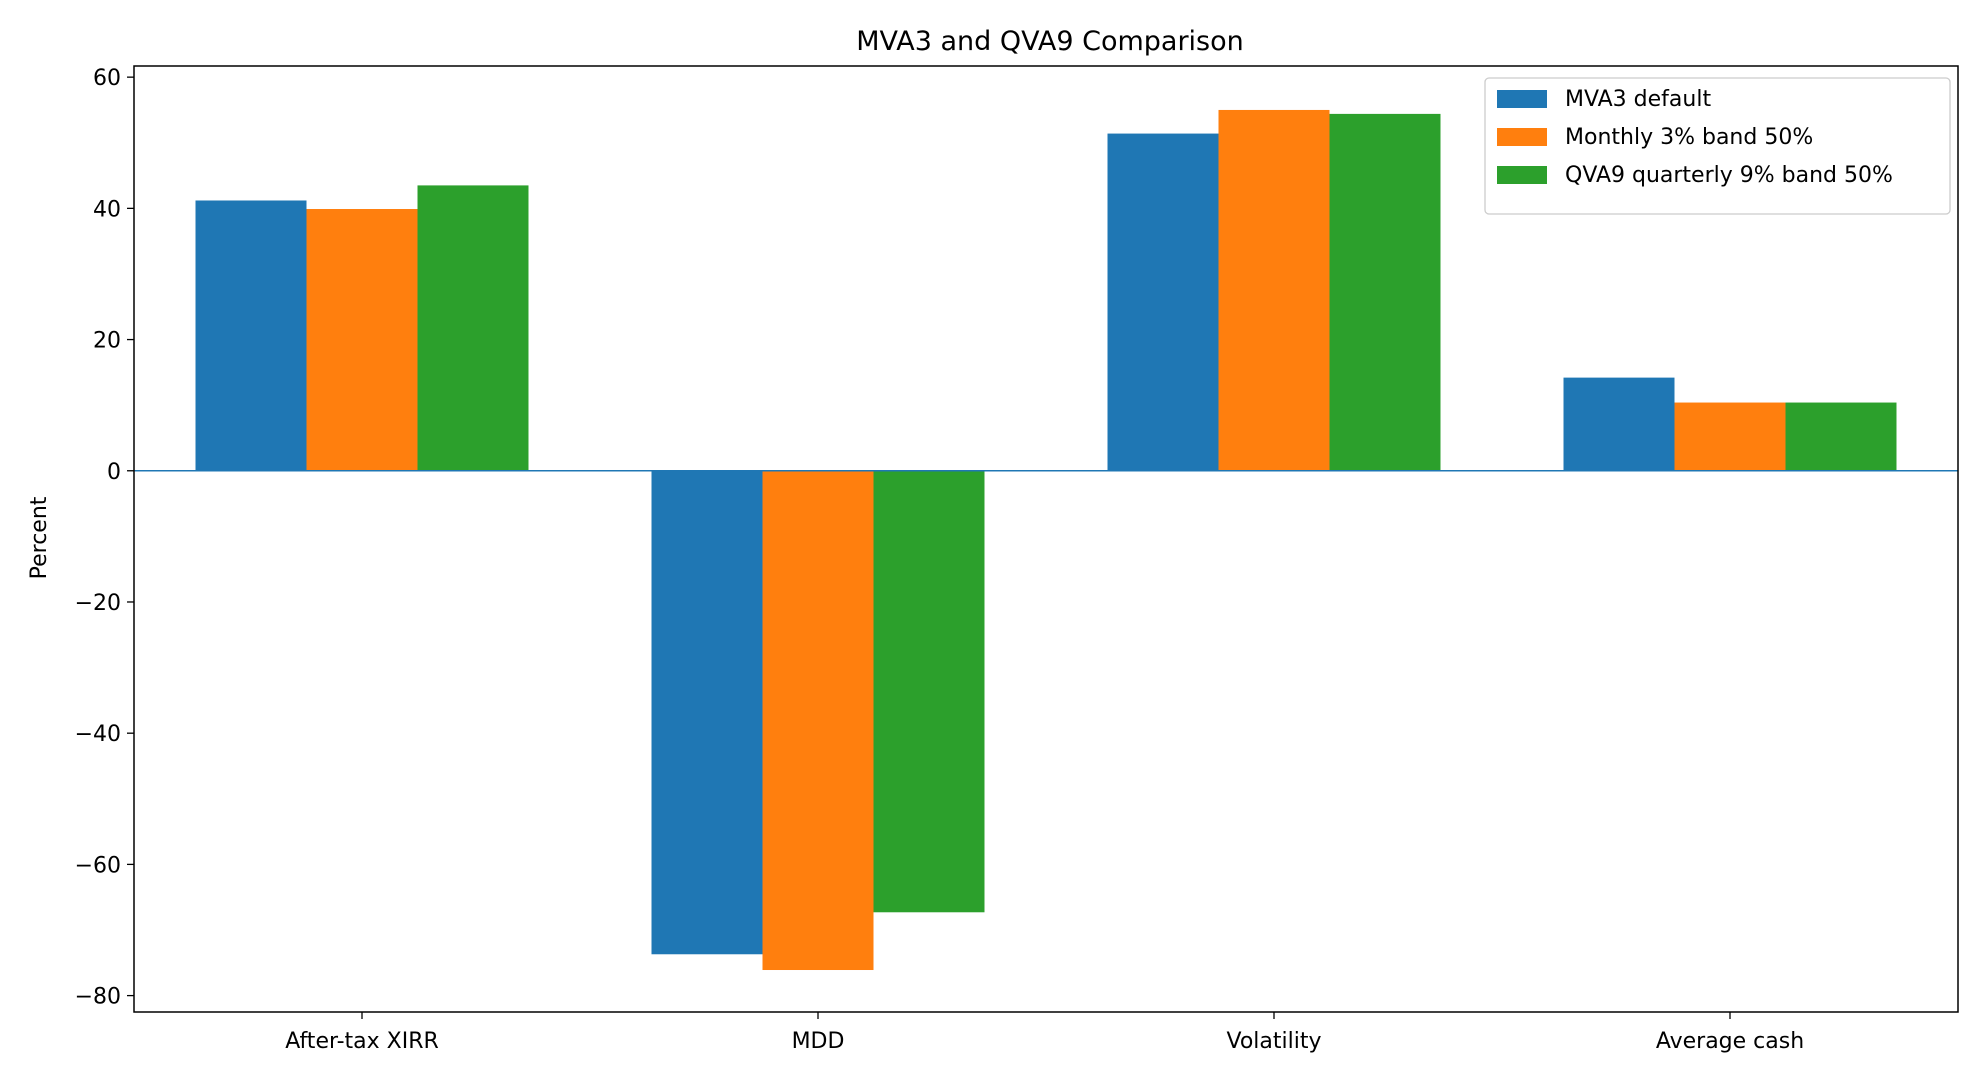  I want to click on x-tick-label: After-tax XIRR, so click(362, 1041).